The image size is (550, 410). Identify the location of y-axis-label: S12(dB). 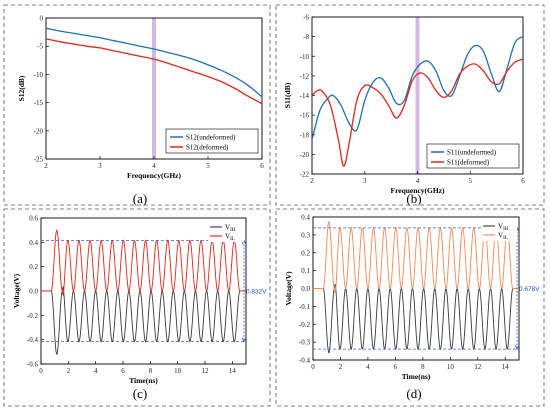
(21, 88).